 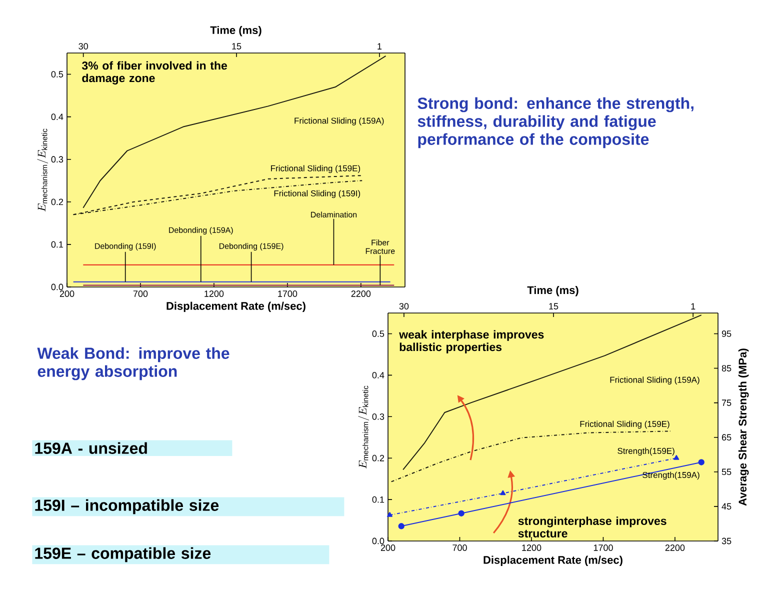 I want to click on series-label: Frictional Sliding (159I), so click(x=317, y=194).